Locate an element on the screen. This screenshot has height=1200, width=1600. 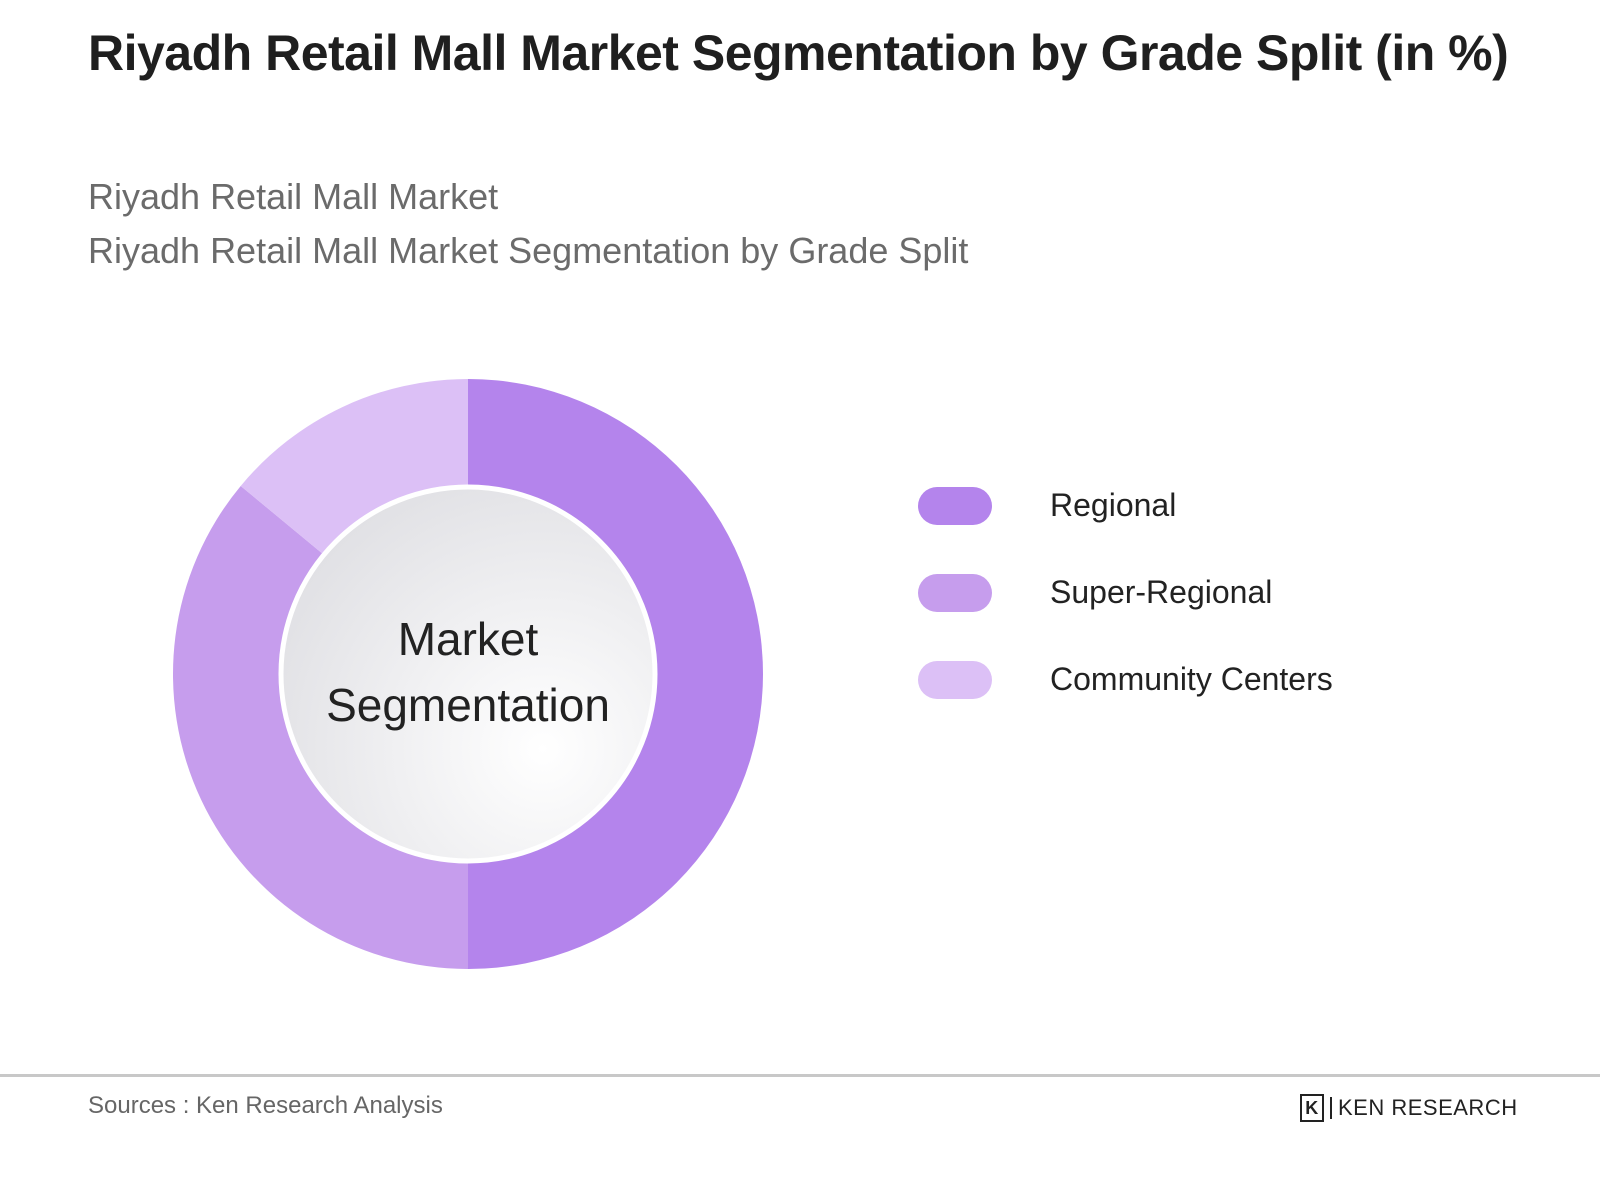
legend-item-super-regional: Super-Regional is located at coordinates (1125, 592).